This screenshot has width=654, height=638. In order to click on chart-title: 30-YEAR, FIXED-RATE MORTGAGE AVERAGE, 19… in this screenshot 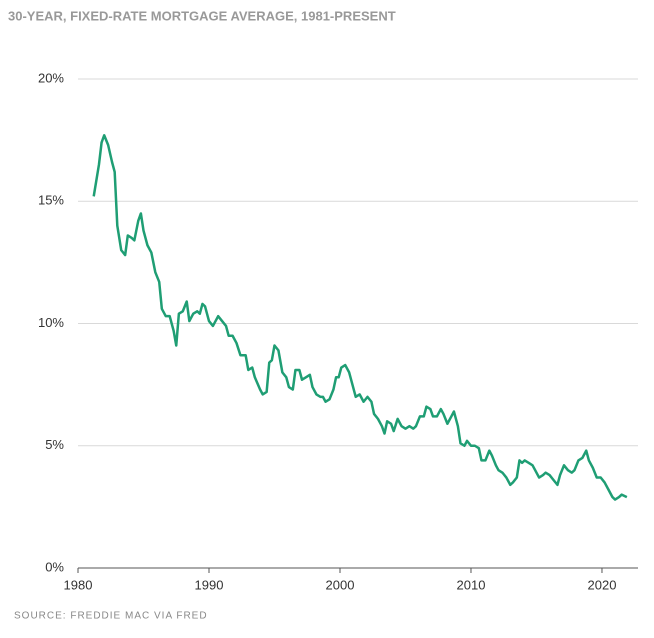, I will do `click(202, 15)`.